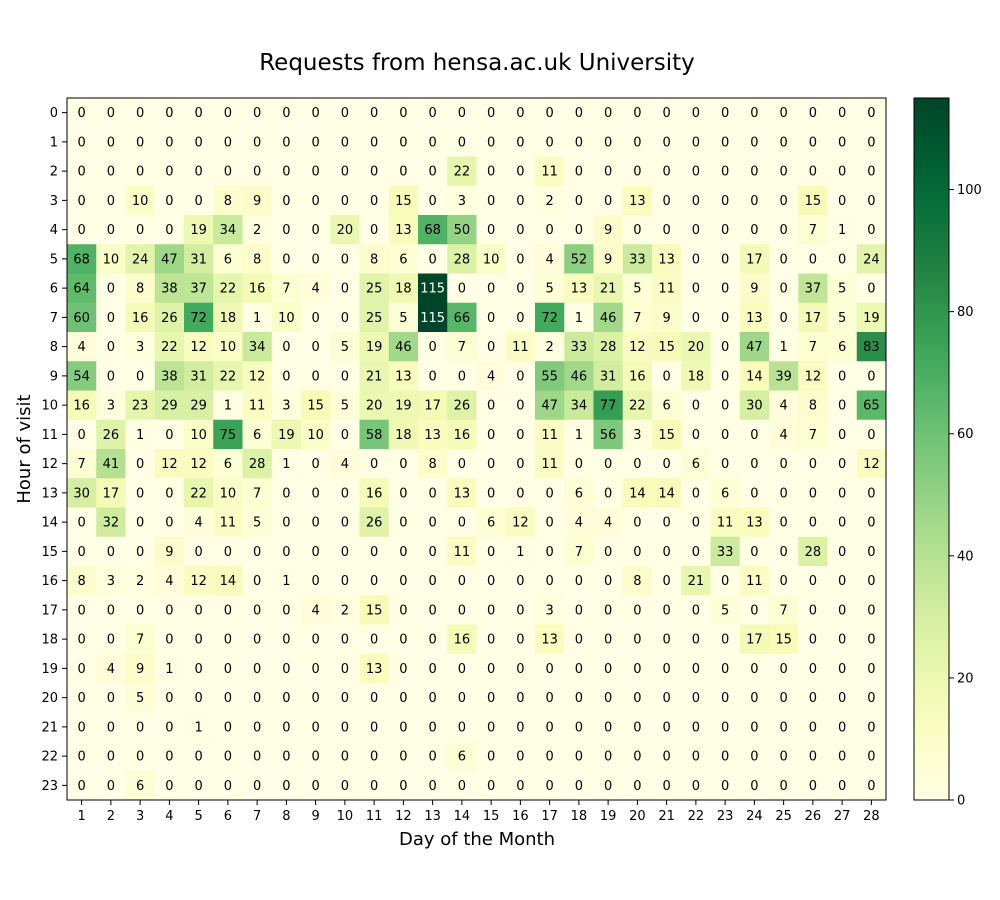  What do you see at coordinates (637, 435) in the screenshot?
I see `cell-value-label: 3` at bounding box center [637, 435].